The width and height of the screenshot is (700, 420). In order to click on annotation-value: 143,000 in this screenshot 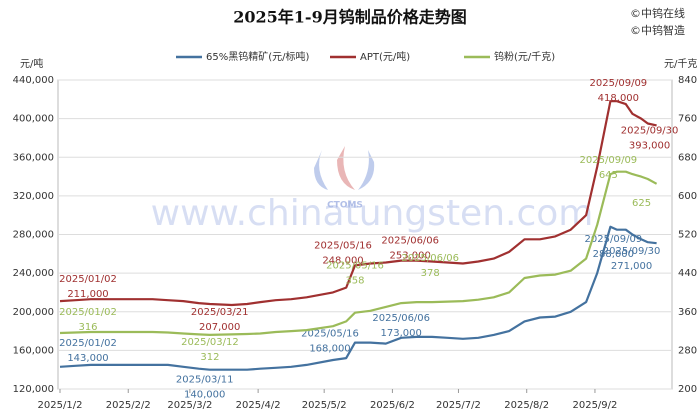, I will do `click(87, 358)`.